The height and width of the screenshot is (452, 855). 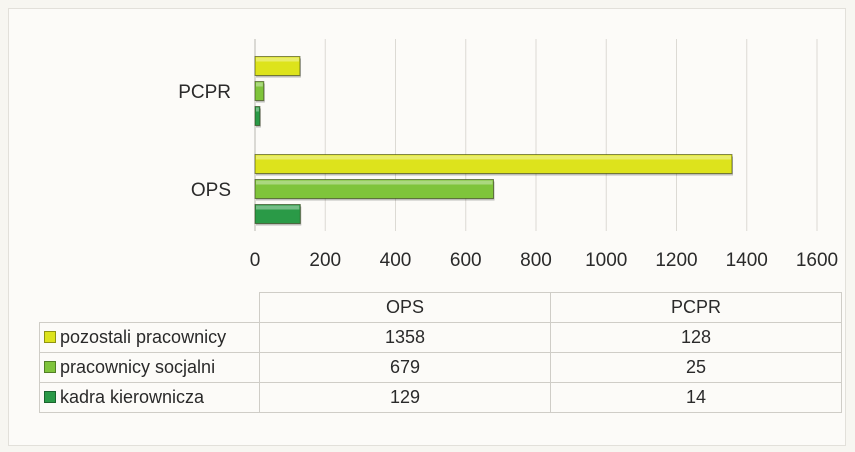 I want to click on legend-entry-pozostali: pozostali pracownicy, so click(x=149, y=337).